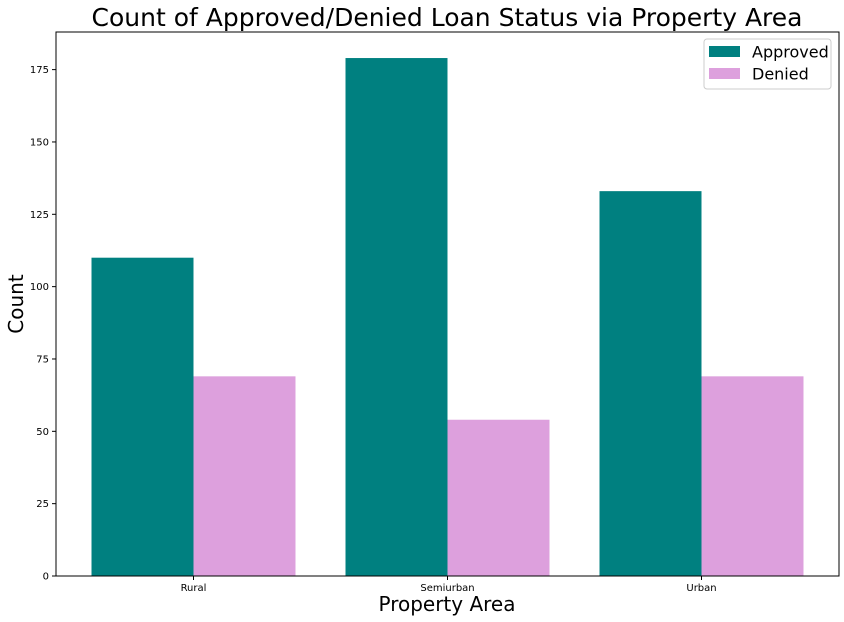  I want to click on legend: Approved Denied, so click(767, 64).